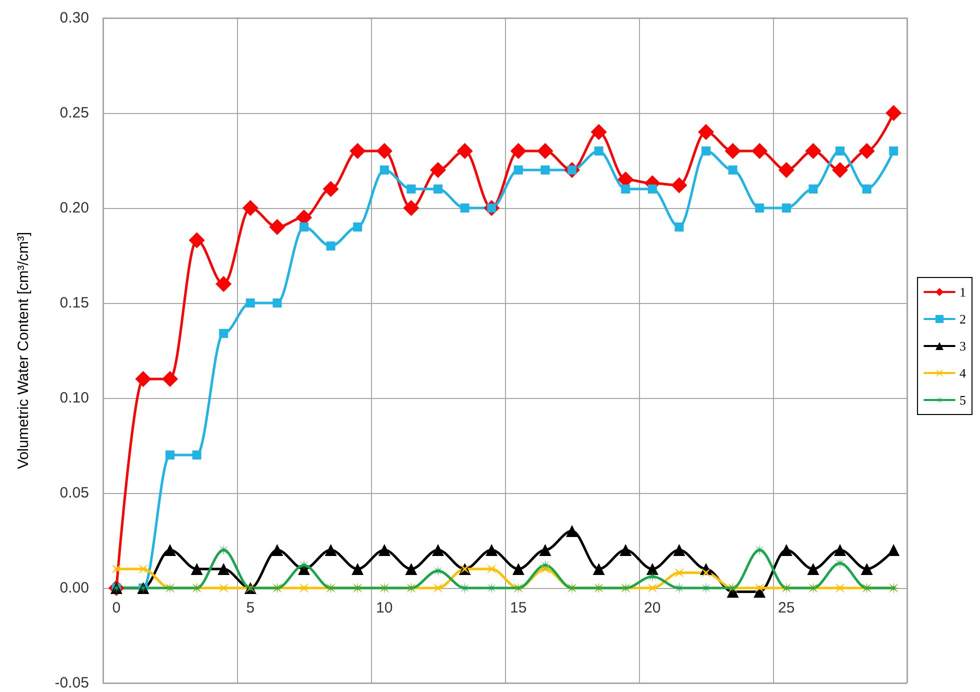  I want to click on y-axis-title: Volumetric Water Content [cm³/cm³], so click(23, 350).